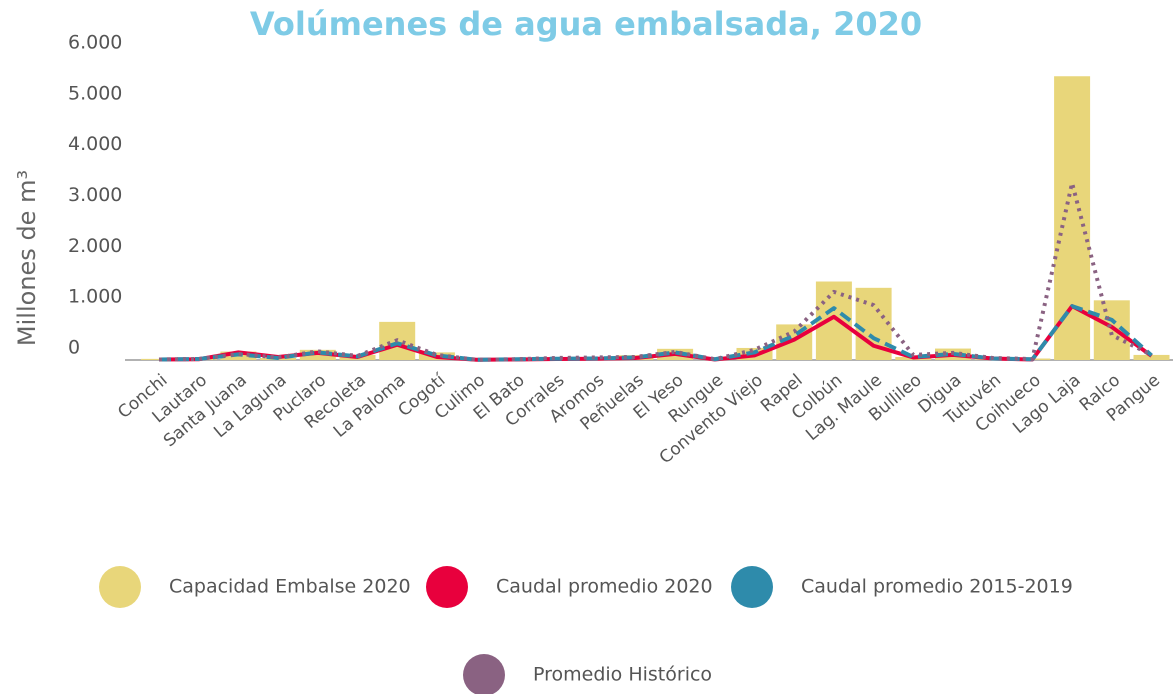 The height and width of the screenshot is (694, 1173). I want to click on line, so click(655, 333).